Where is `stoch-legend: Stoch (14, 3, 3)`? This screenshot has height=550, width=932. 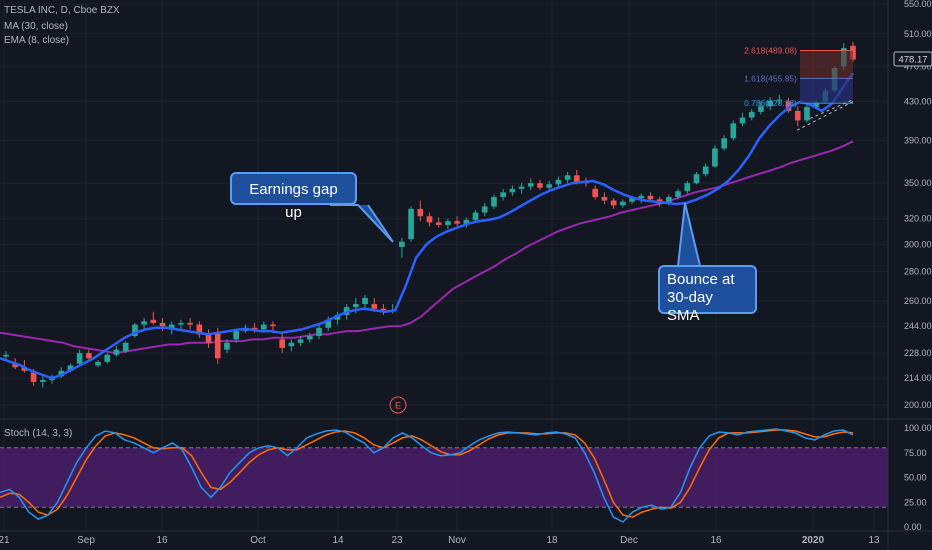
stoch-legend: Stoch (14, 3, 3) is located at coordinates (38, 433).